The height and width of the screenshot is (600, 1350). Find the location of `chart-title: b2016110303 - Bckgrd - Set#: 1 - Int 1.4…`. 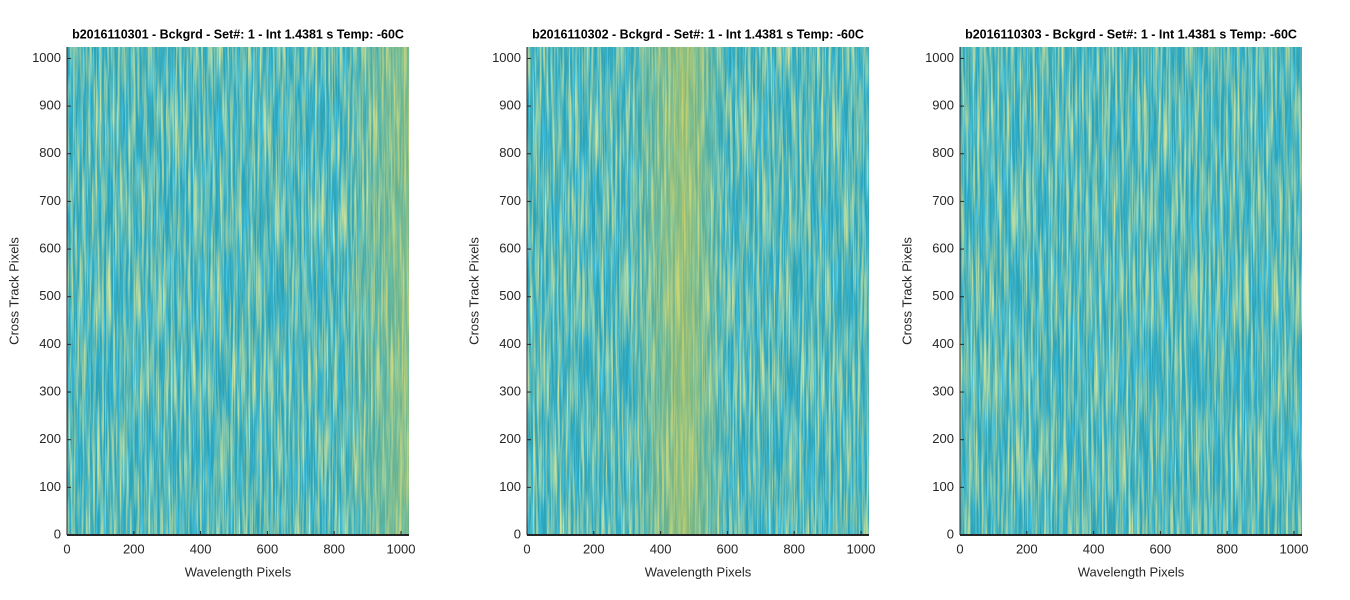

chart-title: b2016110303 - Bckgrd - Set#: 1 - Int 1.4… is located at coordinates (1131, 34).